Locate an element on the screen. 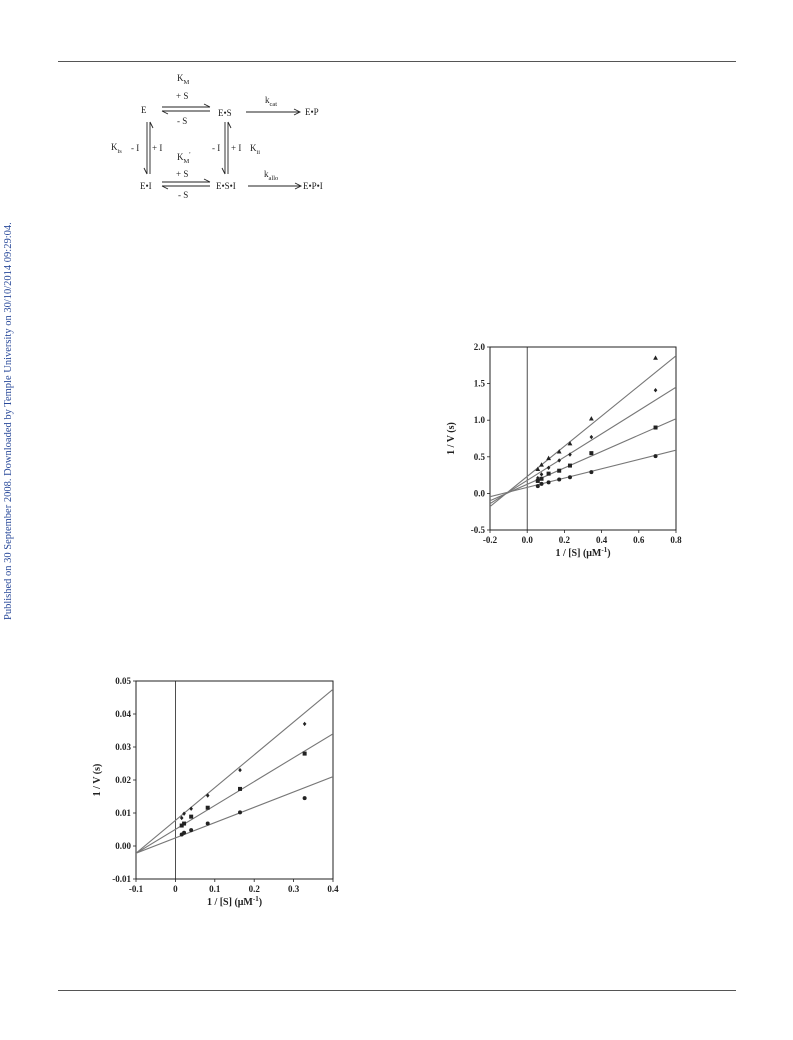  scheme-kis-label: Kis is located at coordinates (116, 148).